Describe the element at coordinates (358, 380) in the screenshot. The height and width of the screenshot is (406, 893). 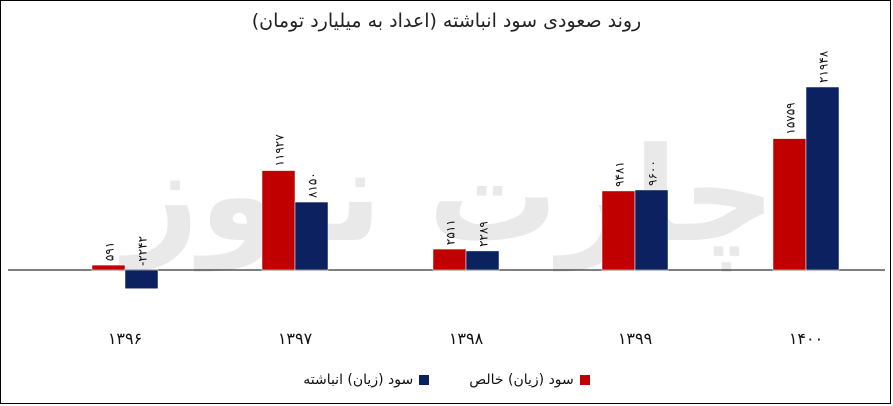
I see `legend-label-accumulated-profit: سود (زیان) انباشته` at that location.